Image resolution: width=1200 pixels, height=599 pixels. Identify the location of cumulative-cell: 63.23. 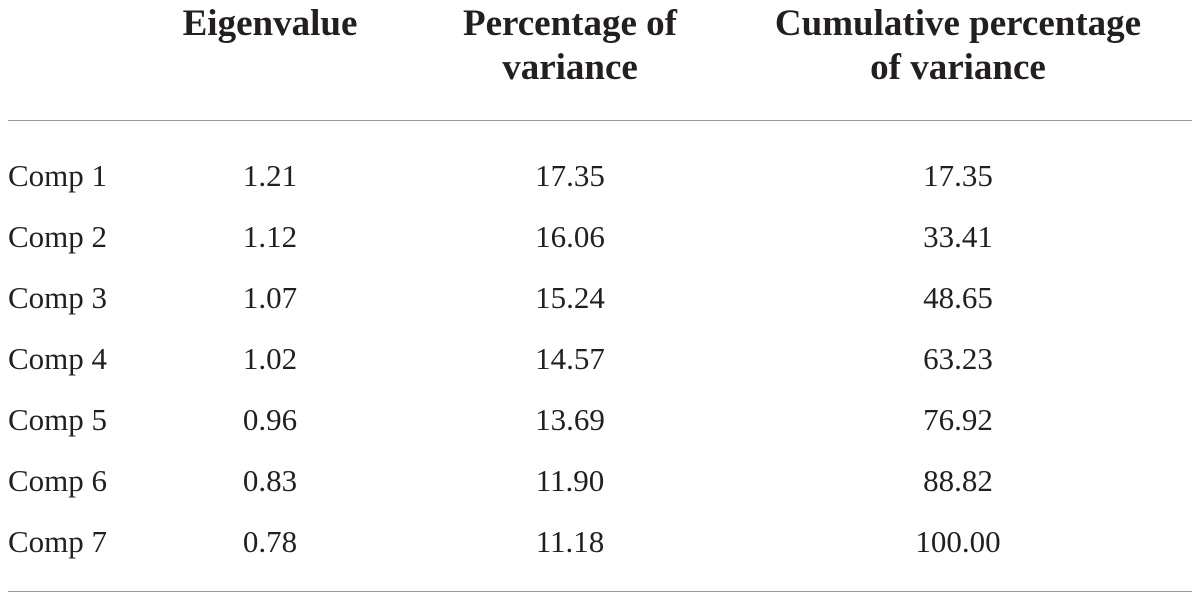
(958, 358).